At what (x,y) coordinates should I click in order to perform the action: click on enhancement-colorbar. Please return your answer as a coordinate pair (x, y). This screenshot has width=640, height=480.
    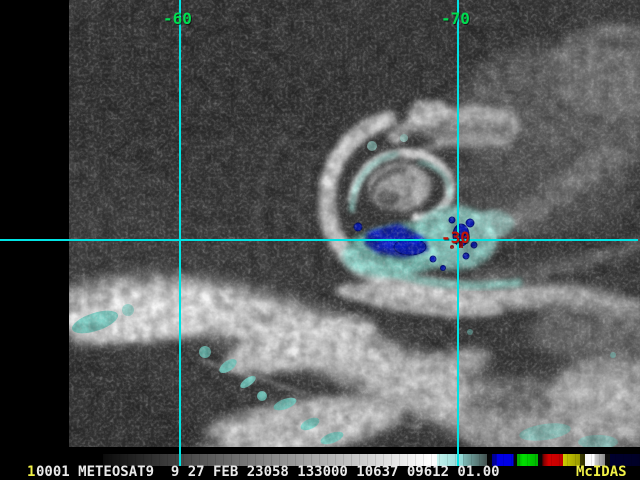
    Looking at the image, I should click on (371, 460).